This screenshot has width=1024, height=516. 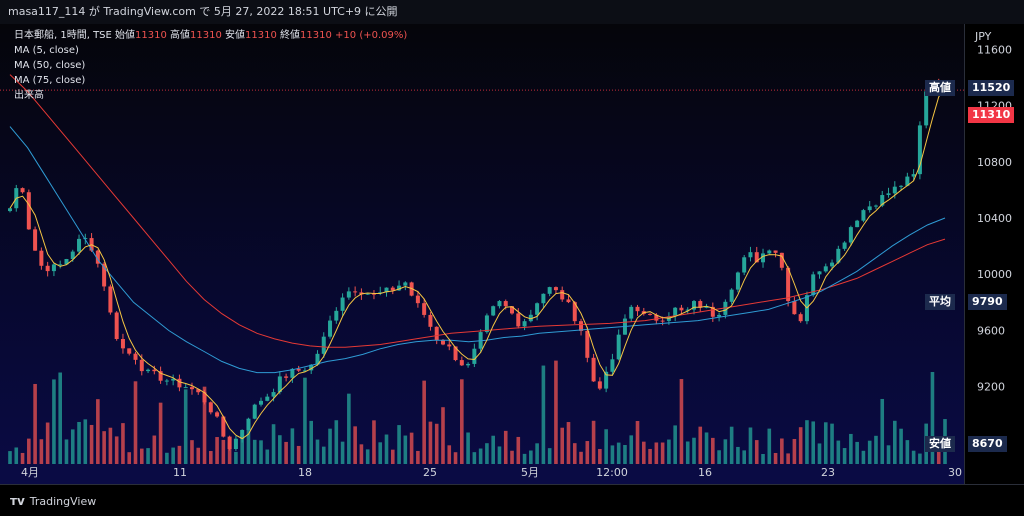 I want to click on x-tick-label-7: 23, so click(x=828, y=472).